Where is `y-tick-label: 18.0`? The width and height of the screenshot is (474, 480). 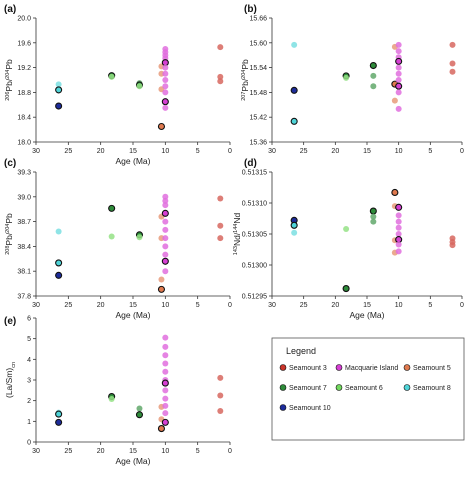
y-tick-label: 18.0 is located at coordinates (24, 143).